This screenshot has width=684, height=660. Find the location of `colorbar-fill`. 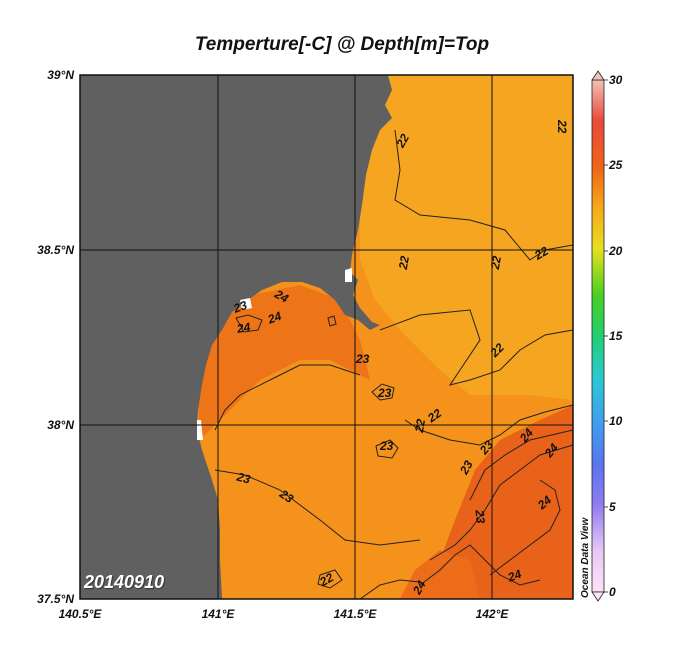

colorbar-fill is located at coordinates (598, 336).